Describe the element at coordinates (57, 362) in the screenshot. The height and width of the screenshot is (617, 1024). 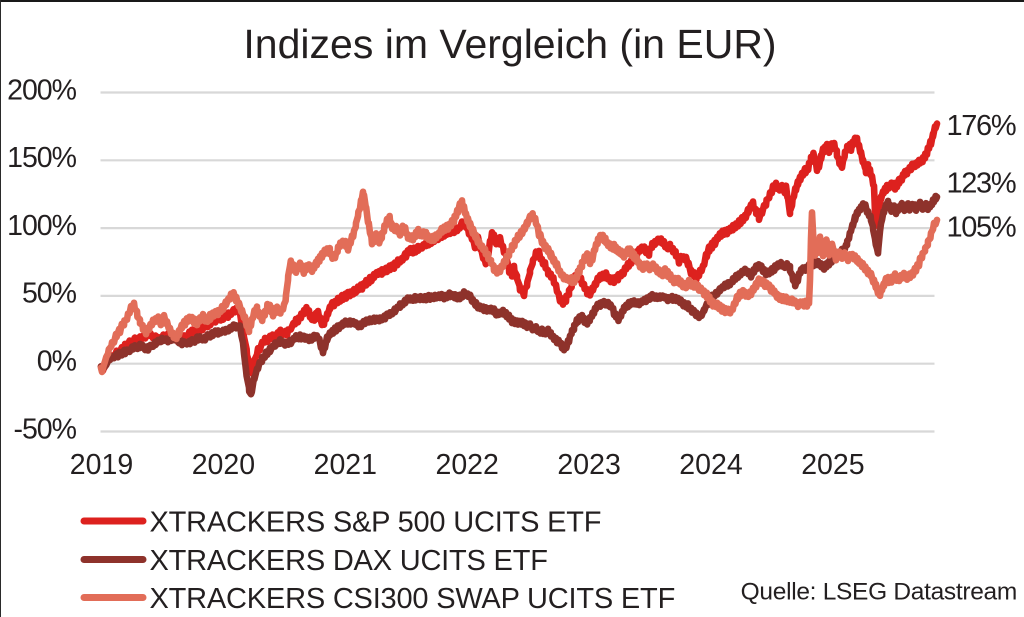
I see `svg-text: 0%` at that location.